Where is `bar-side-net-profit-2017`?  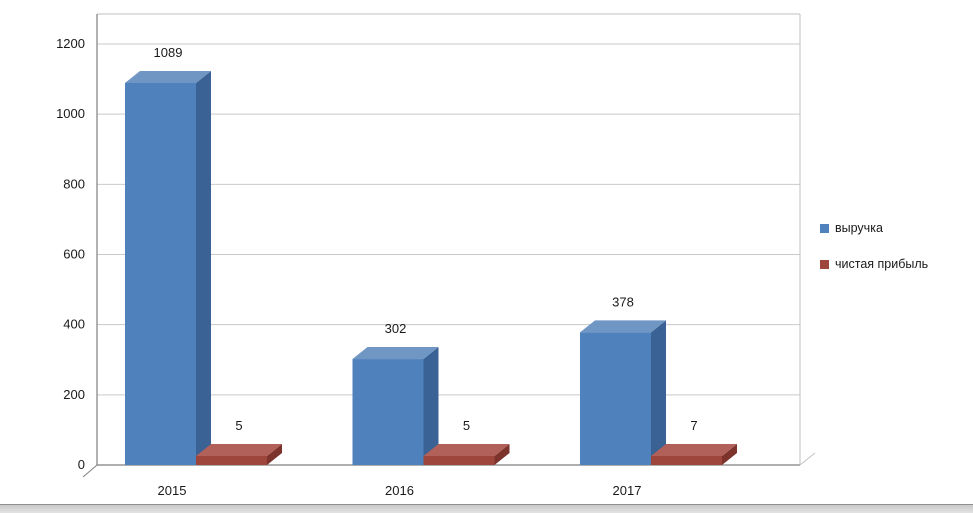
bar-side-net-profit-2017 is located at coordinates (729, 454).